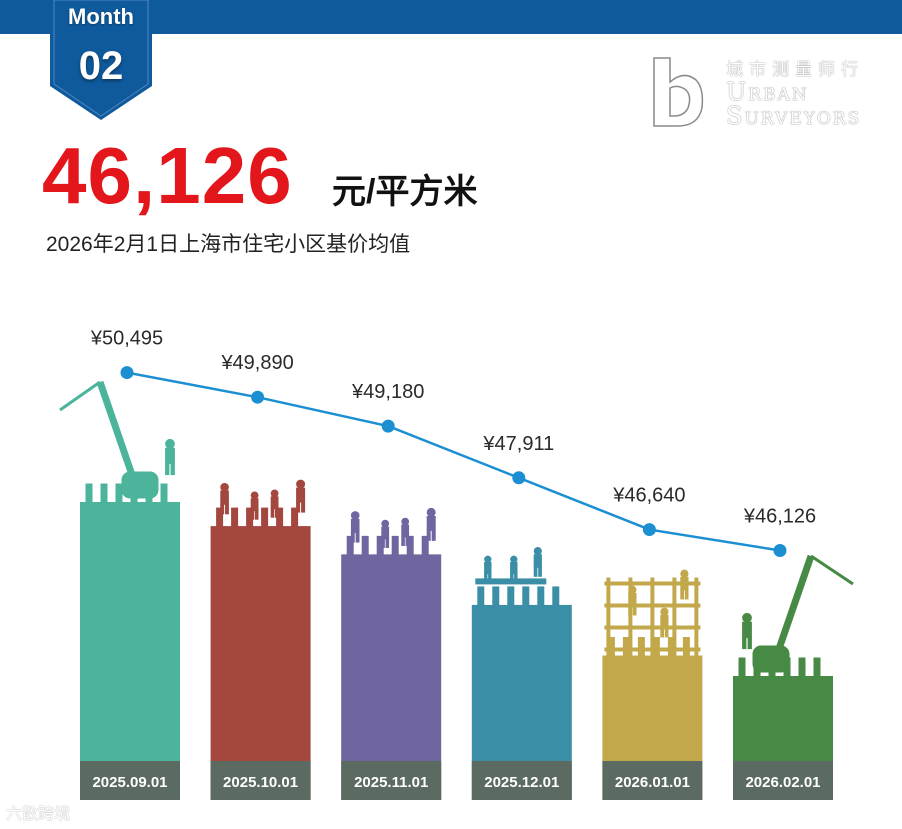 This screenshot has width=902, height=829. What do you see at coordinates (167, 175) in the screenshot?
I see `hero-price-value: 46,126` at bounding box center [167, 175].